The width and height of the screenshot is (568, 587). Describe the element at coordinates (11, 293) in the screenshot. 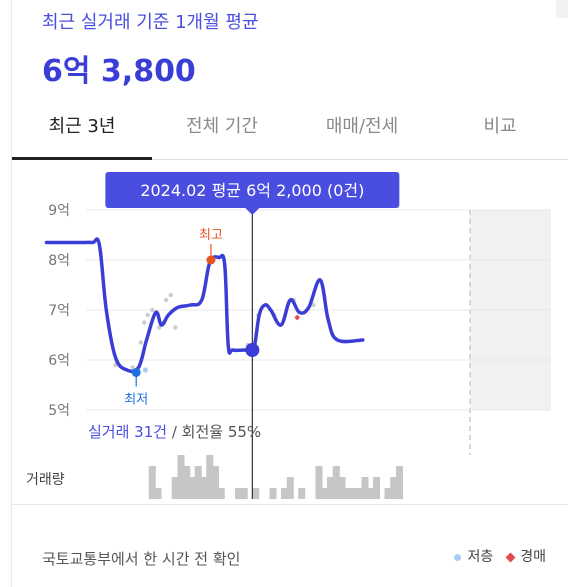

I see `divider` at that location.